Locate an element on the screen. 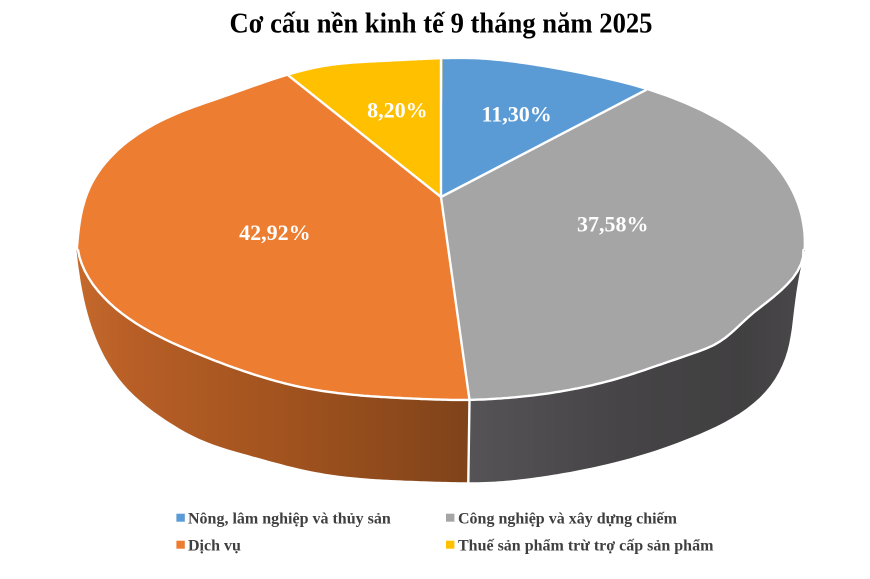  svg-text: 11,30% is located at coordinates (516, 114).